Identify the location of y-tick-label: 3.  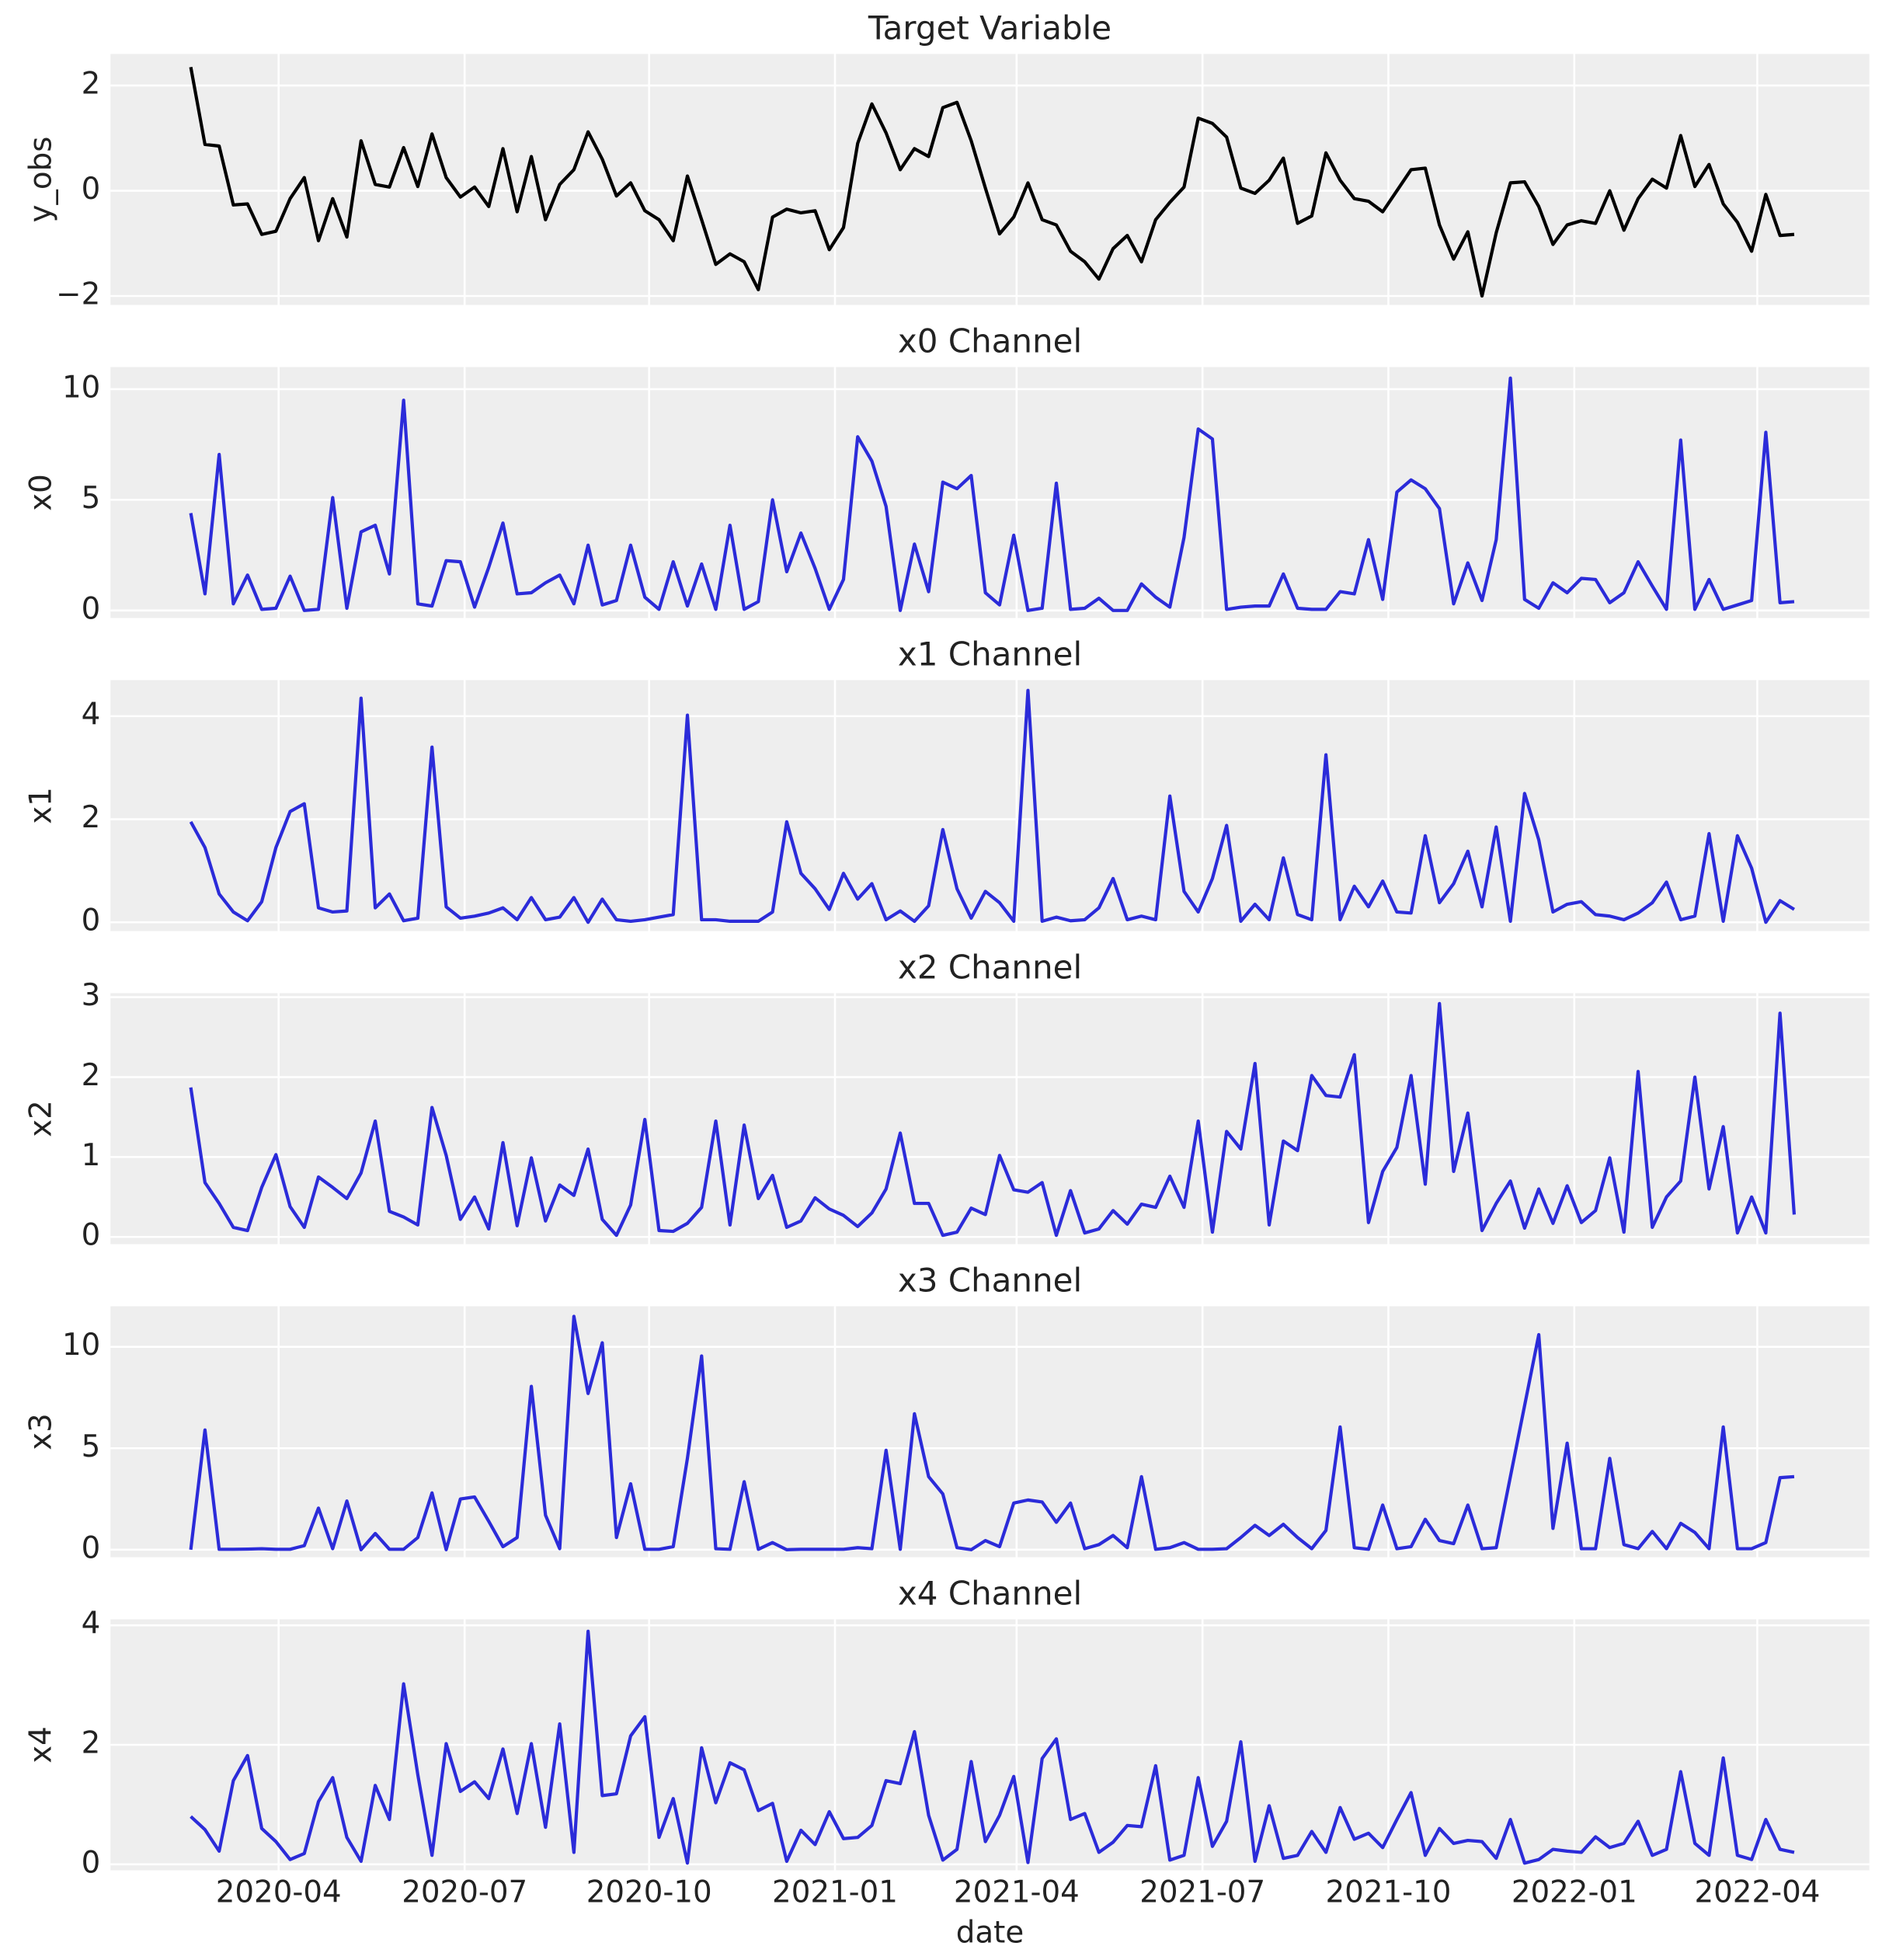
(91, 995).